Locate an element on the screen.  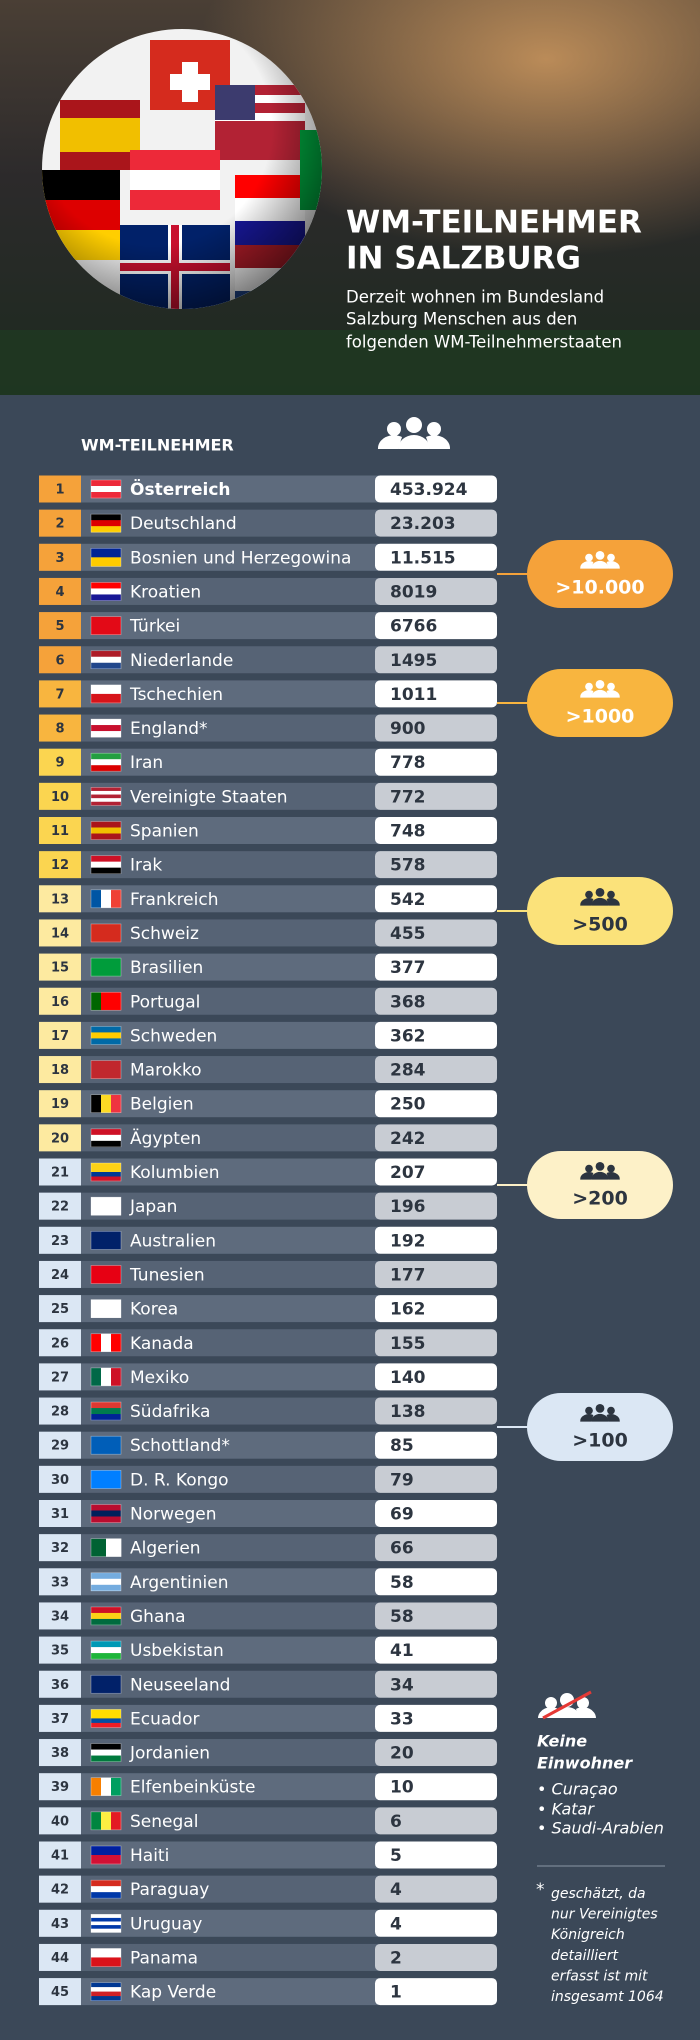
badge is located at coordinates (600, 574).